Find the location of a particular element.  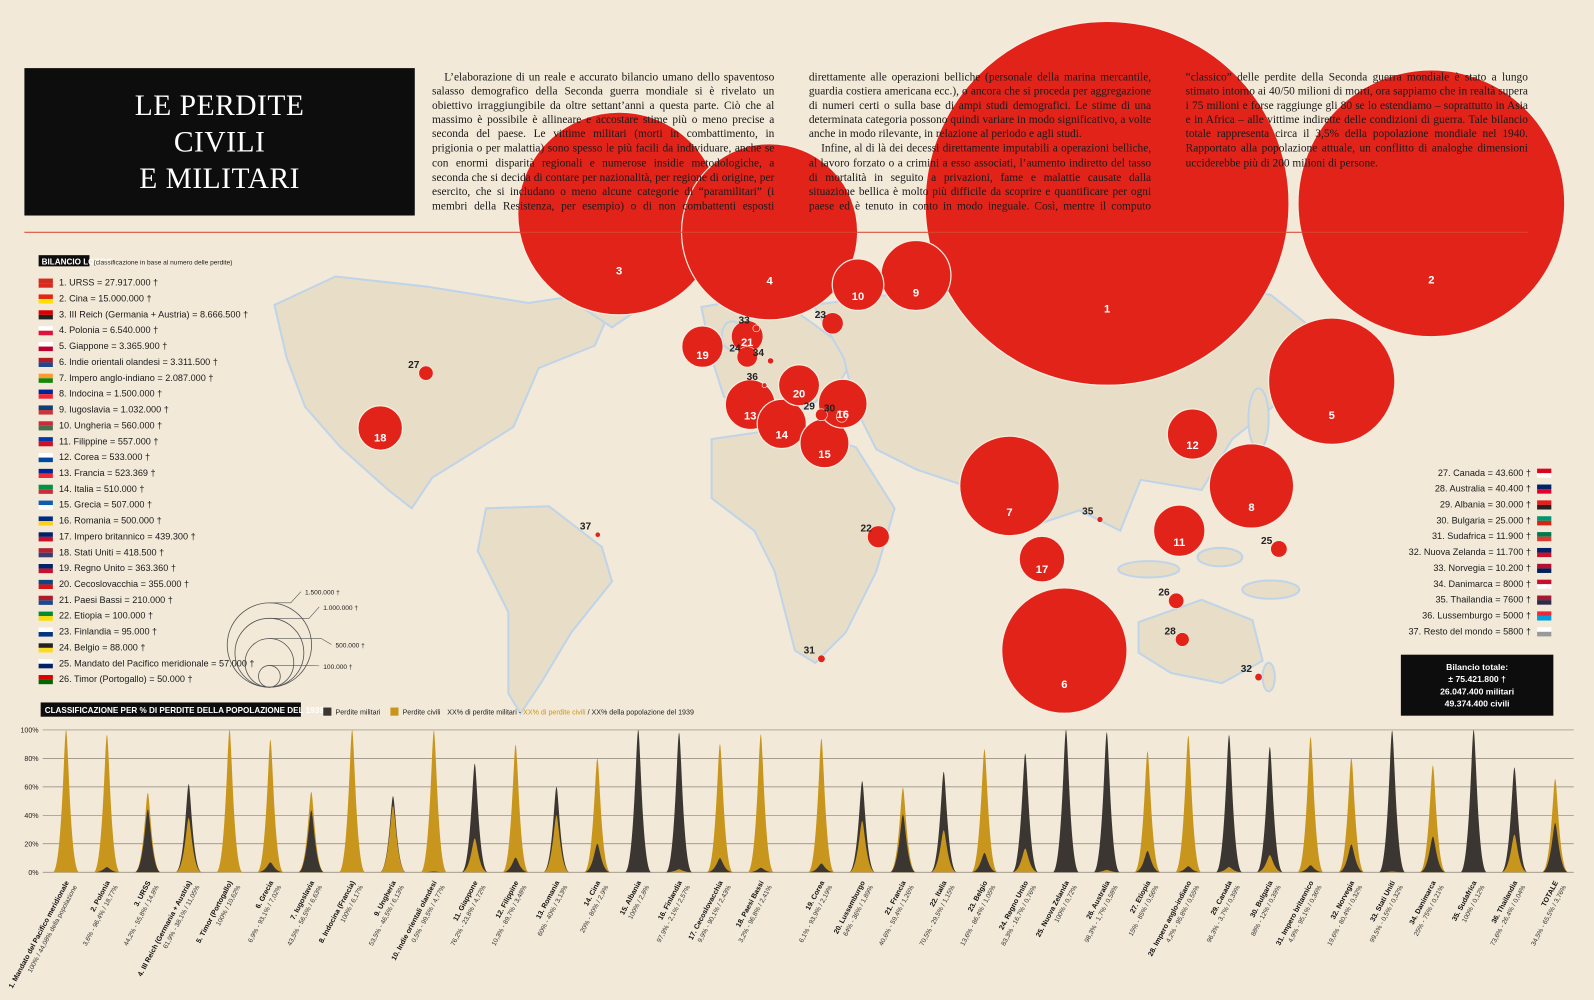

bubble-label: 18 is located at coordinates (380, 438).